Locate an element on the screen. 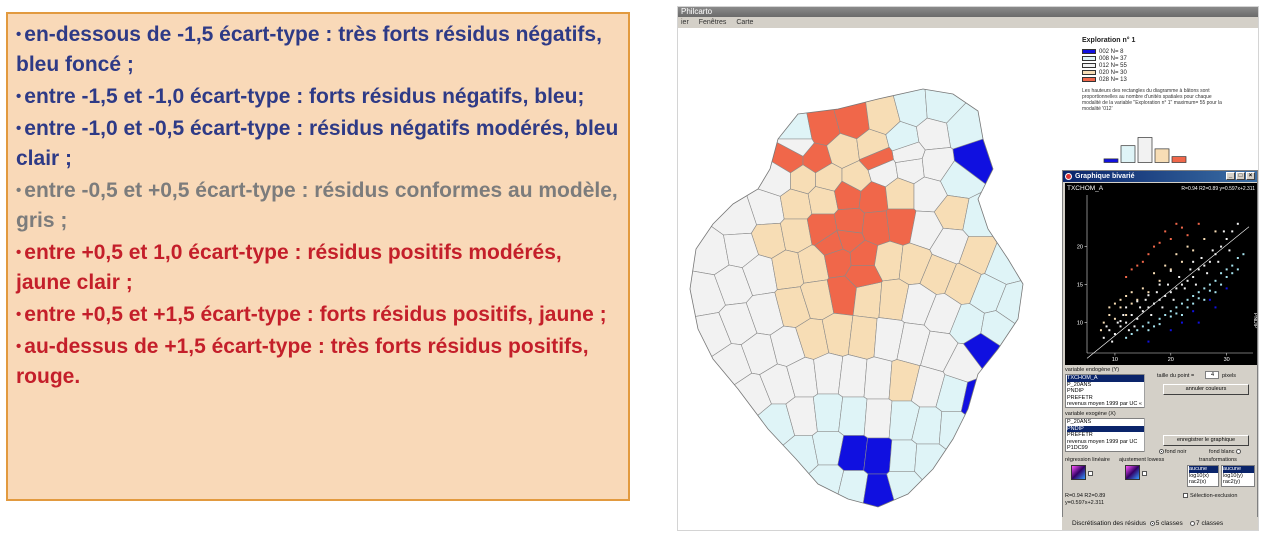 The width and height of the screenshot is (1269, 537). save-graph-button: enregistrer le graphique is located at coordinates (1206, 440).